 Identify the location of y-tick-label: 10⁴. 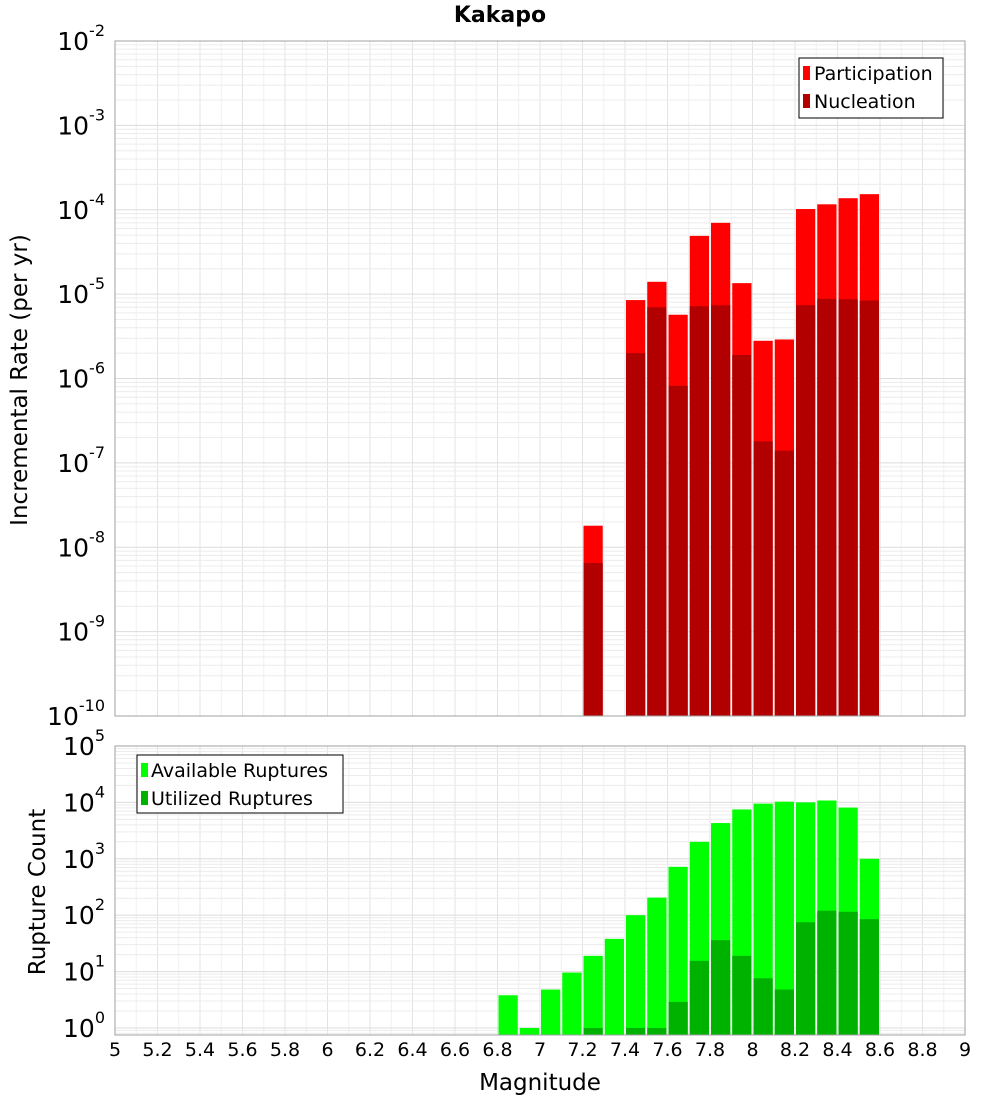
(84, 799).